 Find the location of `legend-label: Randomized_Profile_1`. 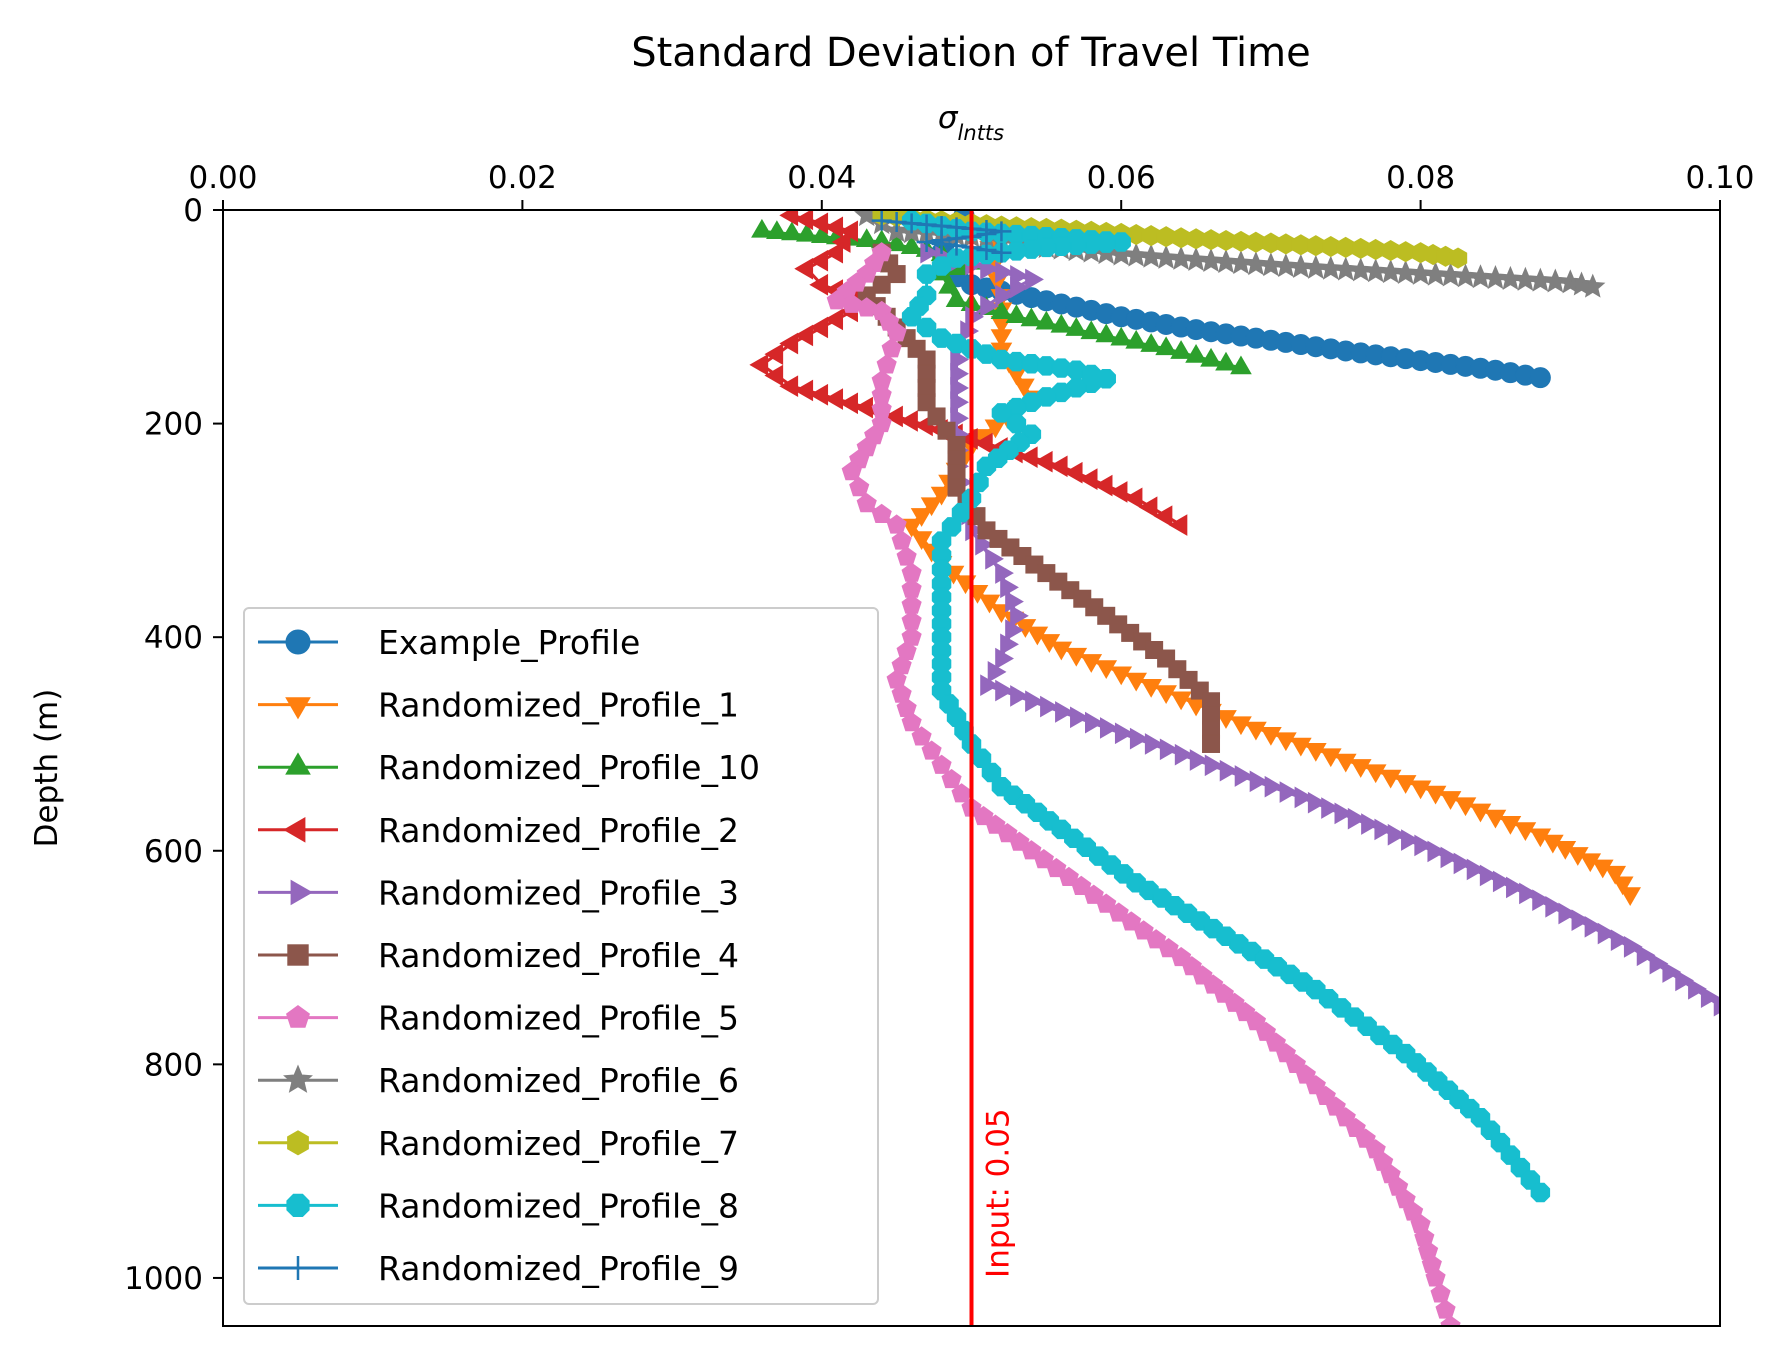

legend-label: Randomized_Profile_1 is located at coordinates (558, 705).